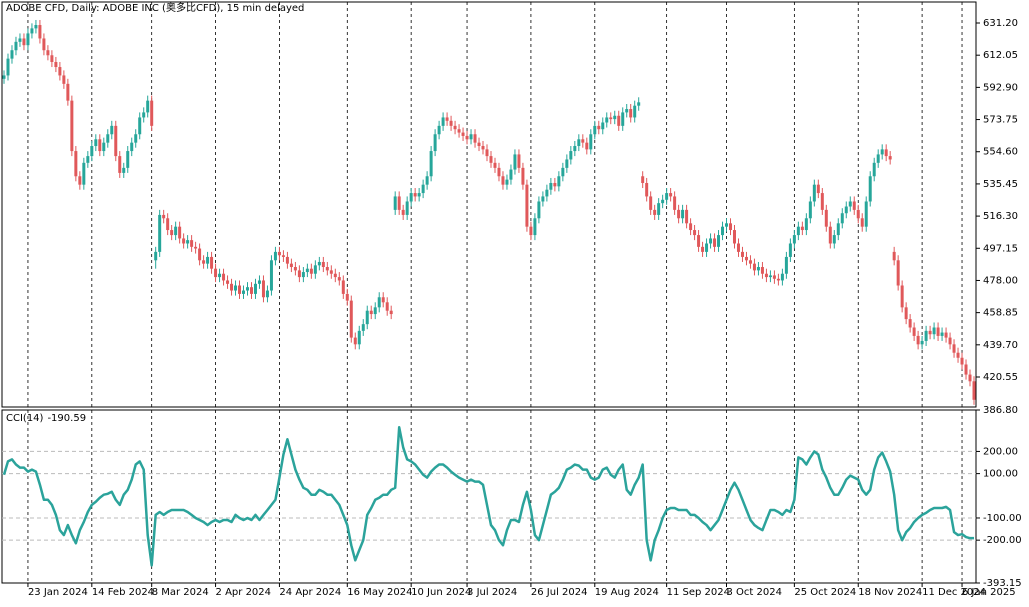 The height and width of the screenshot is (607, 1029). Describe the element at coordinates (1000, 474) in the screenshot. I see `y-tick-label: 100.00` at that location.